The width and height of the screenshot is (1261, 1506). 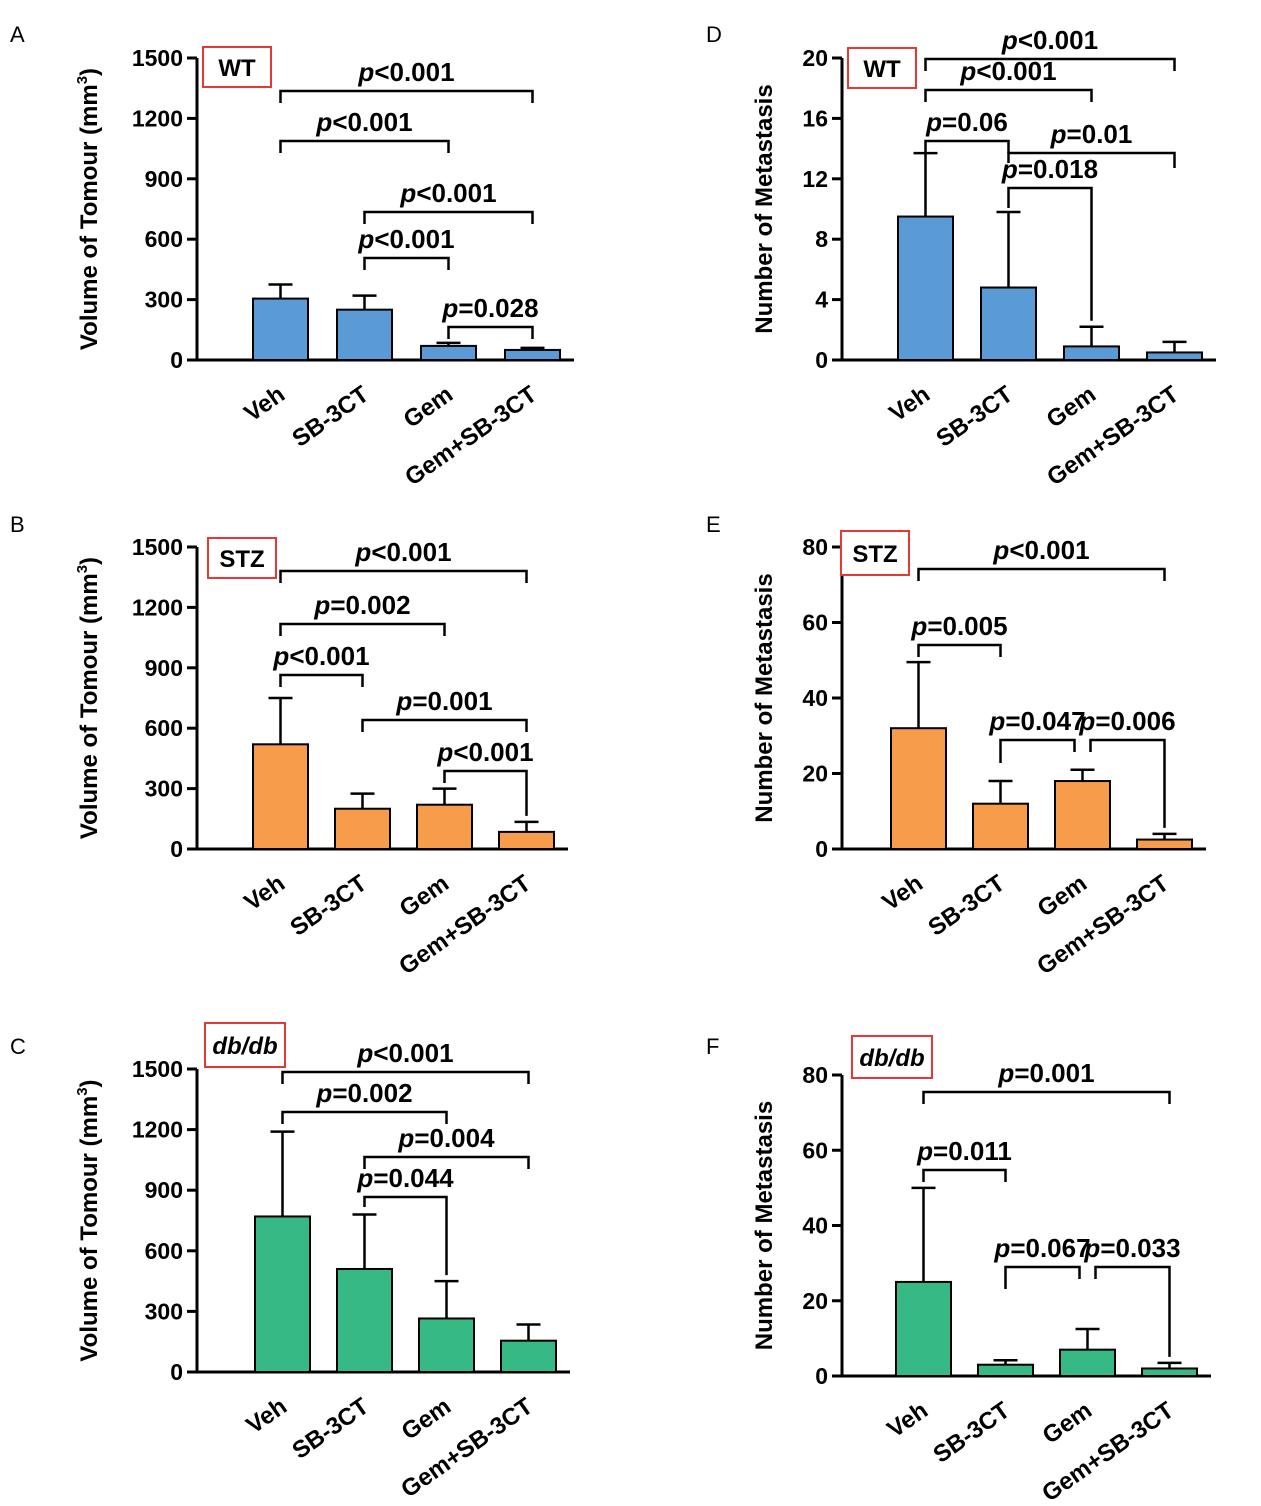 I want to click on p-value-text: =0.06, so click(x=975, y=122).